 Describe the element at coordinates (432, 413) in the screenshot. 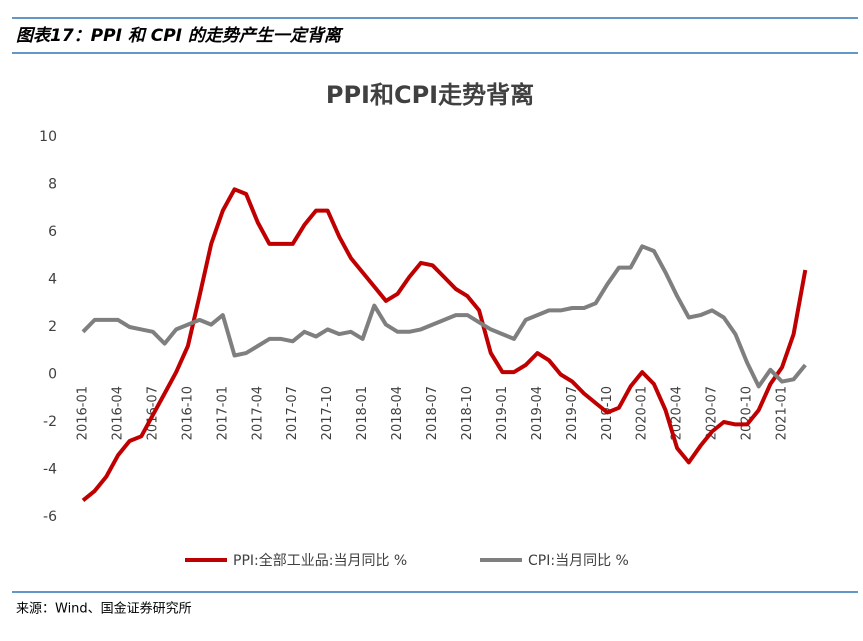

I see `x-tick-label: 2018-07` at that location.